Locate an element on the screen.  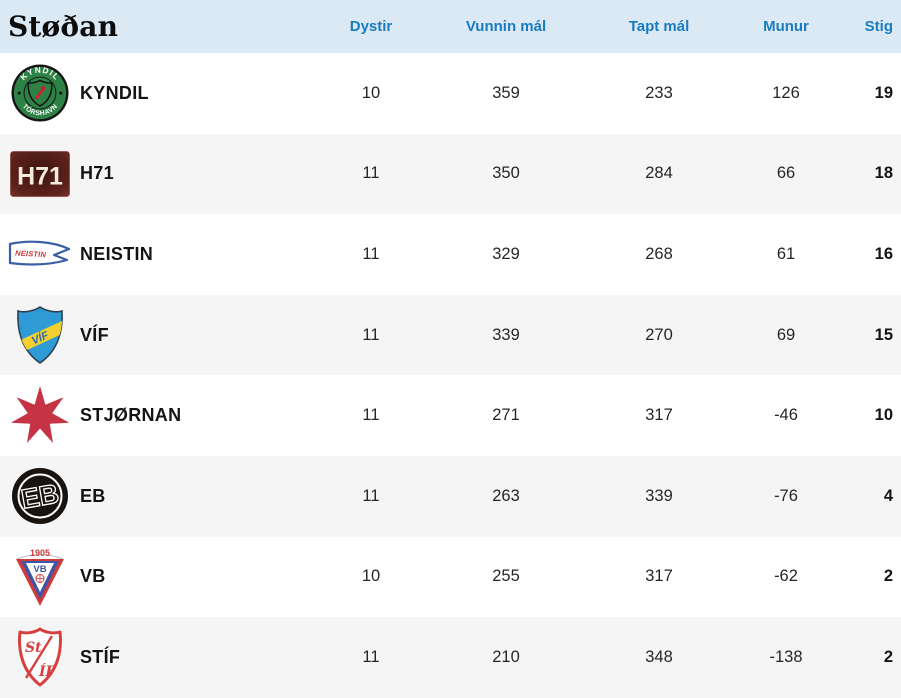
team-name: EB is located at coordinates (93, 495).